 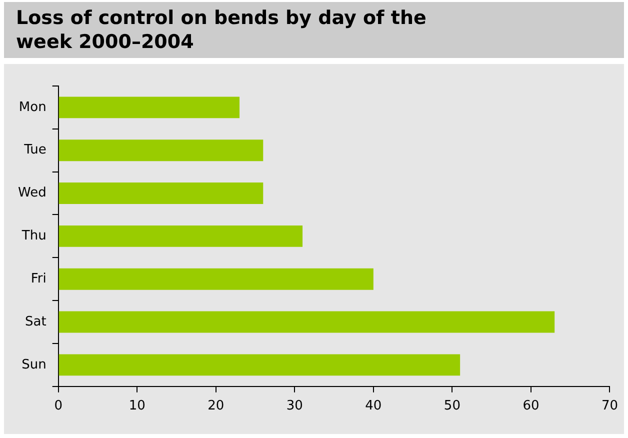 What do you see at coordinates (294, 406) in the screenshot?
I see `x-tick-label: 30` at bounding box center [294, 406].